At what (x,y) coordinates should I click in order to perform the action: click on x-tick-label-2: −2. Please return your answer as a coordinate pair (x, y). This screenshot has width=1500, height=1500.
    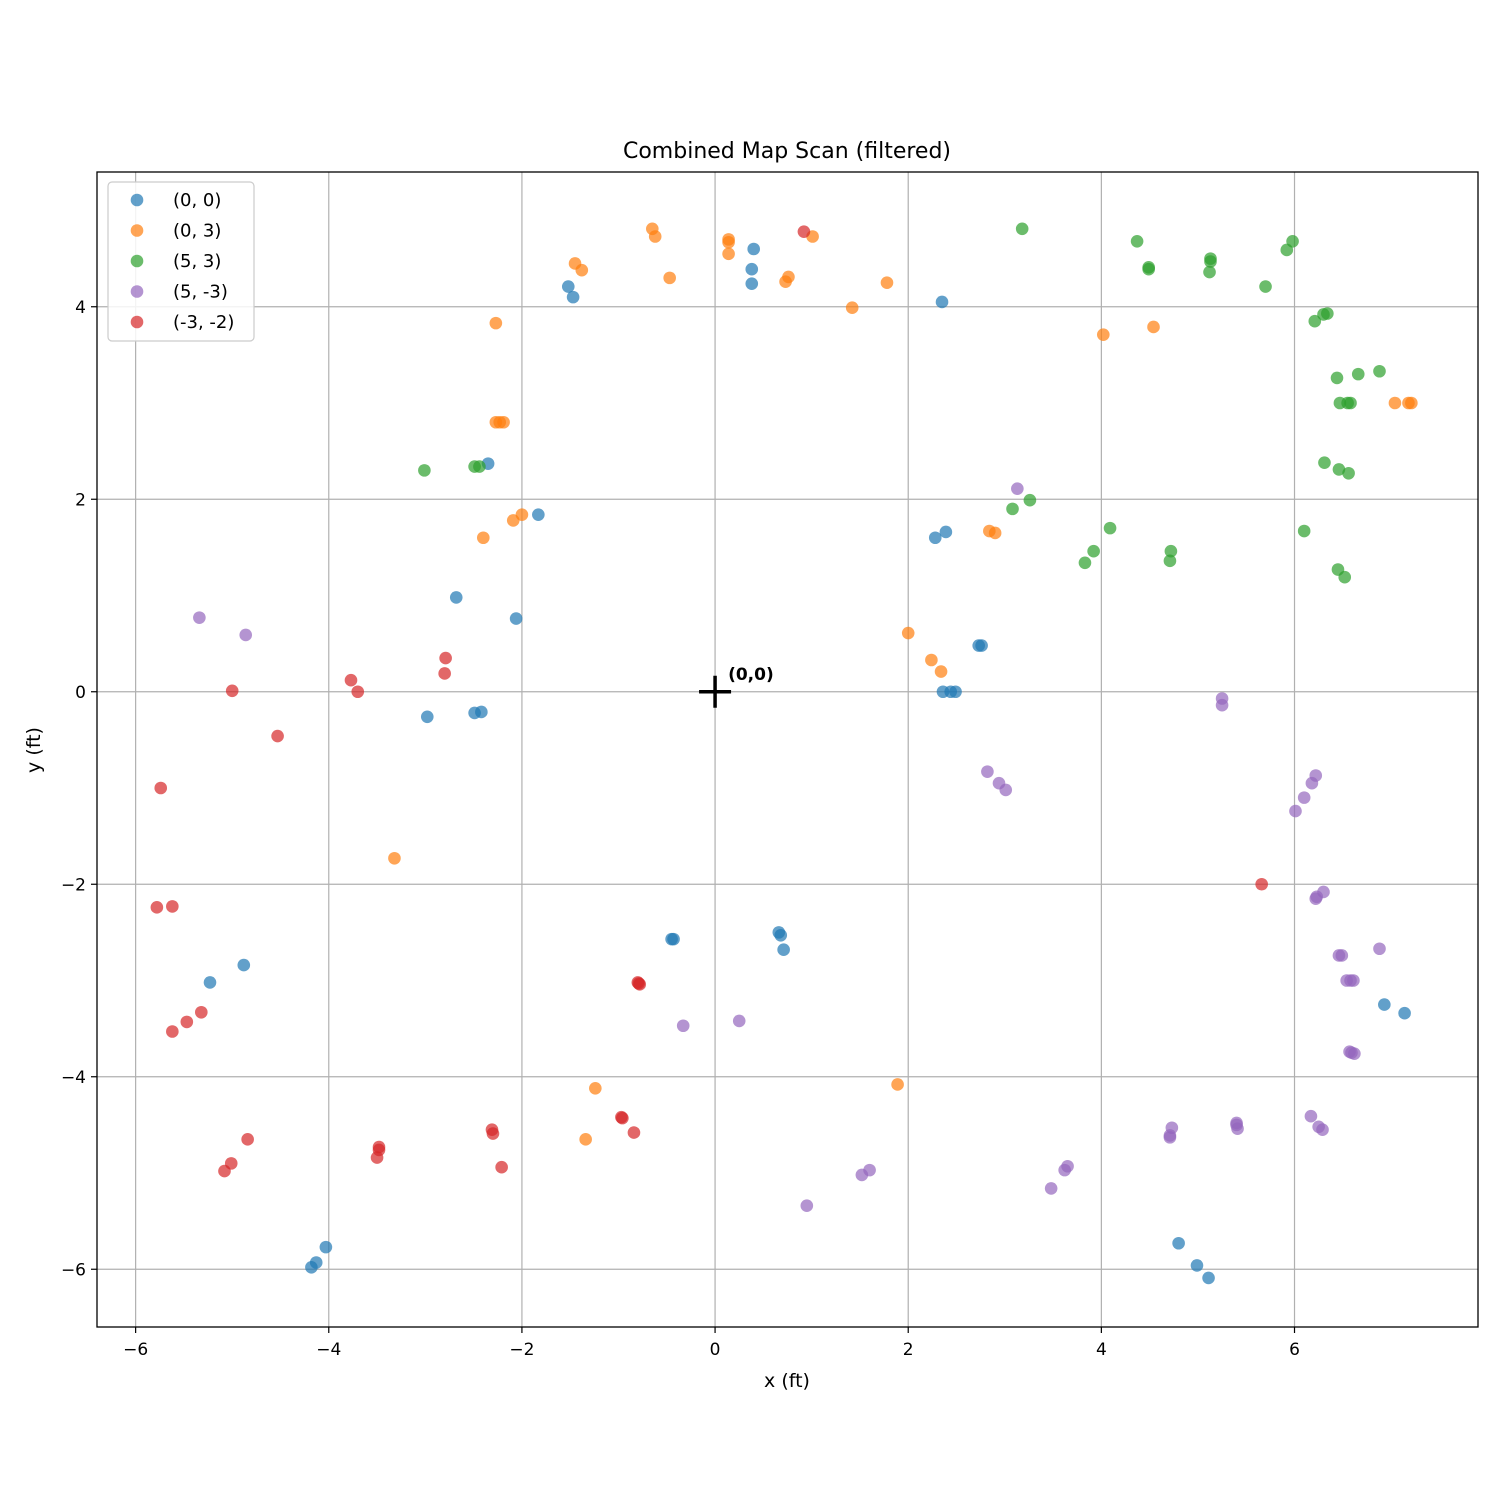
    Looking at the image, I should click on (521, 1350).